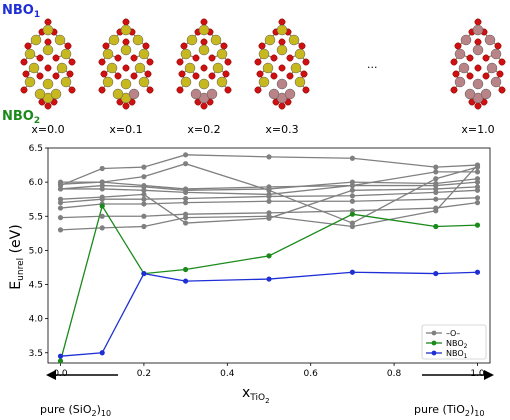  I want to click on legend-marker, so click(434, 353).